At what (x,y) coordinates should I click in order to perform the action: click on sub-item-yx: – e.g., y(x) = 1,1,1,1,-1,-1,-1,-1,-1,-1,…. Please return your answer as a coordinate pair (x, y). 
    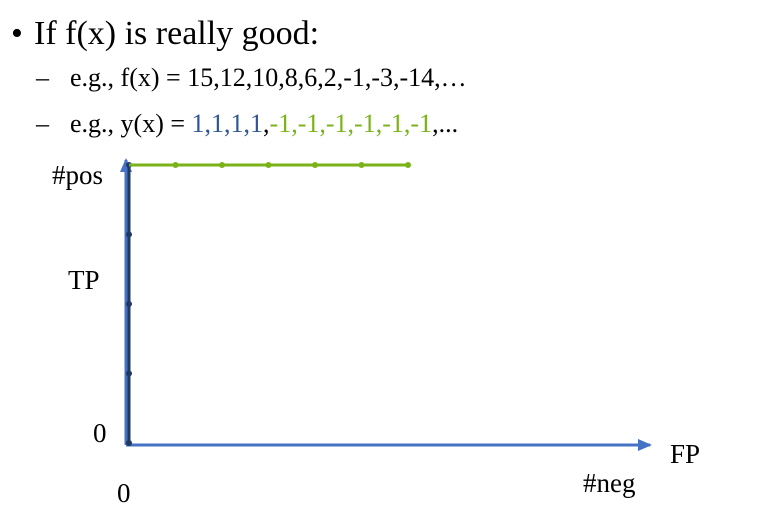
    Looking at the image, I should click on (247, 124).